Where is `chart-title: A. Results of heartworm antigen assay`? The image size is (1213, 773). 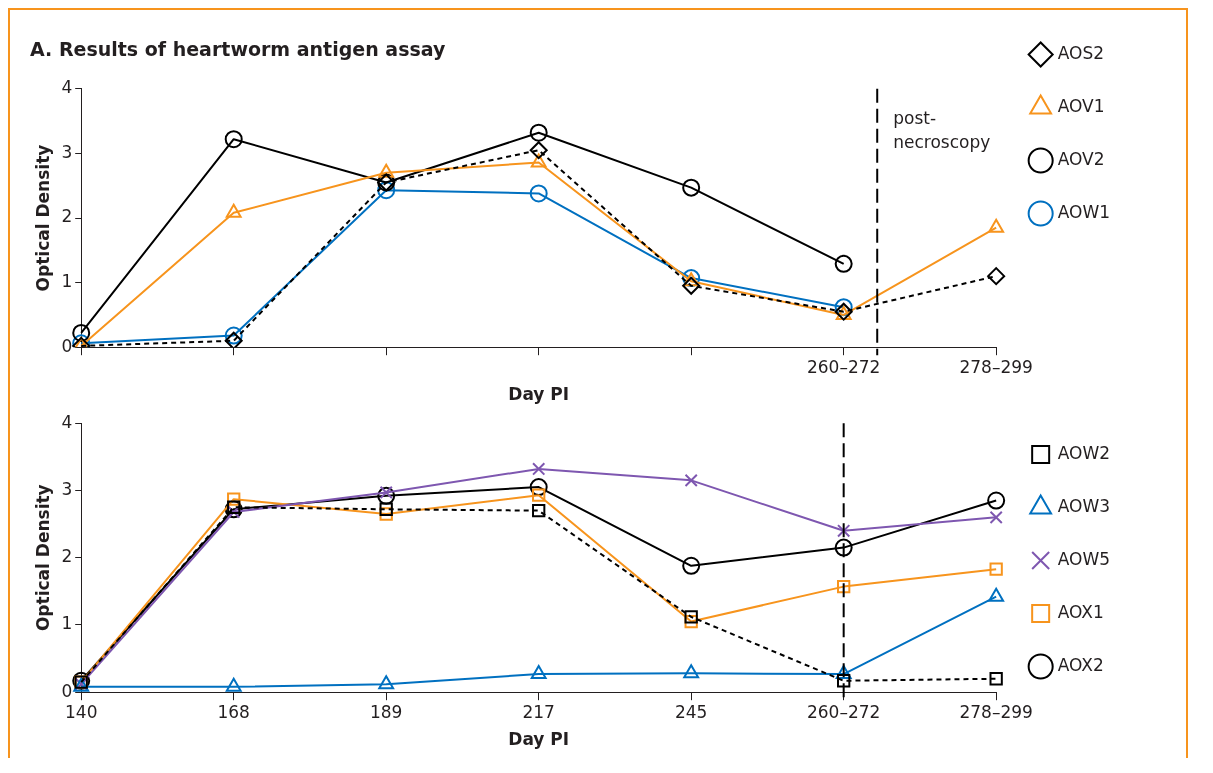 chart-title: A. Results of heartworm antigen assay is located at coordinates (238, 49).